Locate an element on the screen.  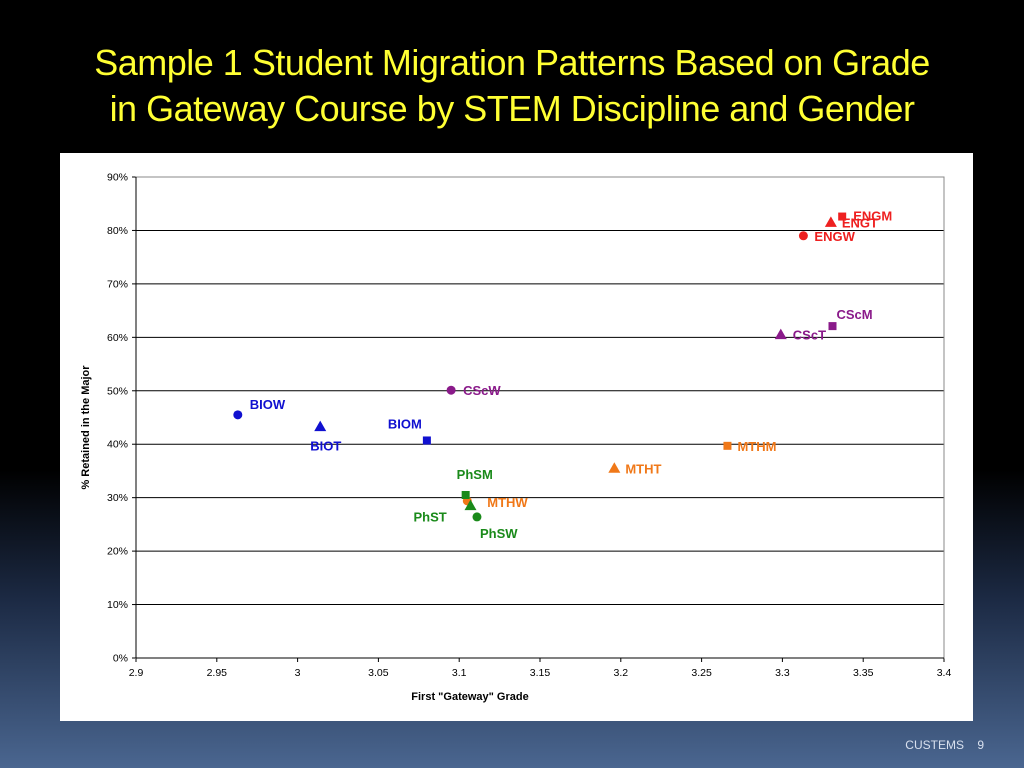
point-label-biot: BIOT is located at coordinates (325, 446).